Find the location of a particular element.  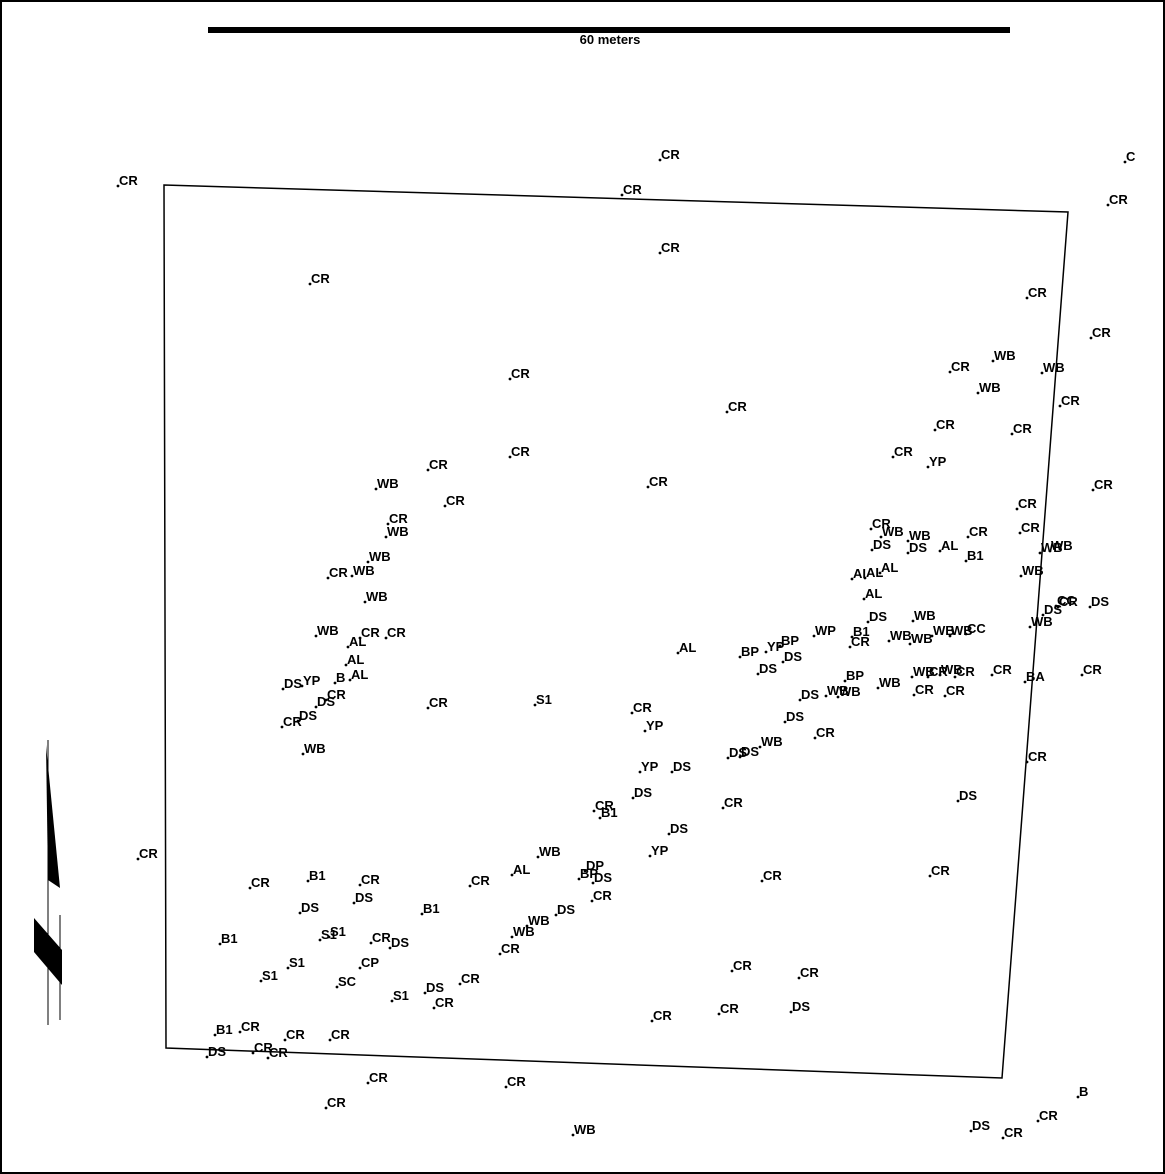

tree-species-label: AL is located at coordinates (687, 647).